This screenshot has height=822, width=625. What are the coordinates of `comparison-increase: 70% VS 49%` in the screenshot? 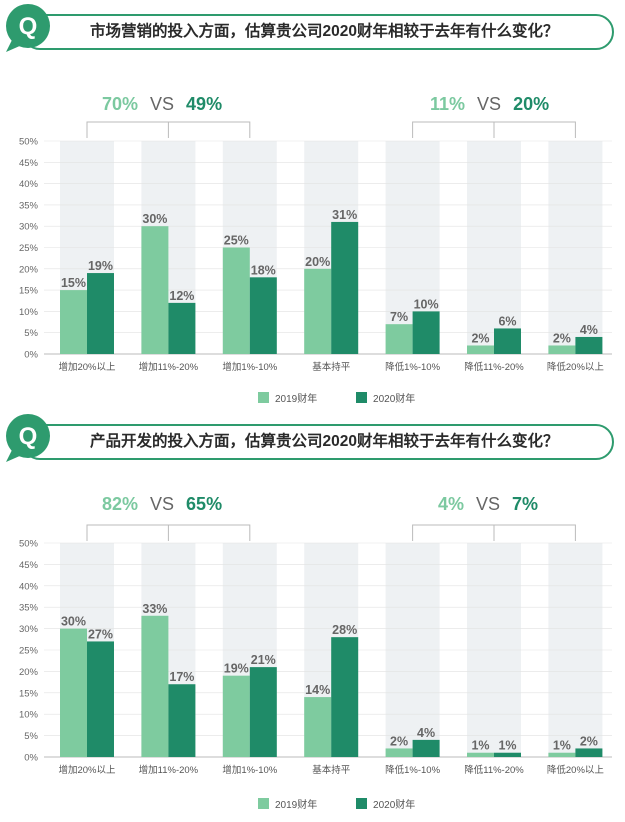 It's located at (162, 104).